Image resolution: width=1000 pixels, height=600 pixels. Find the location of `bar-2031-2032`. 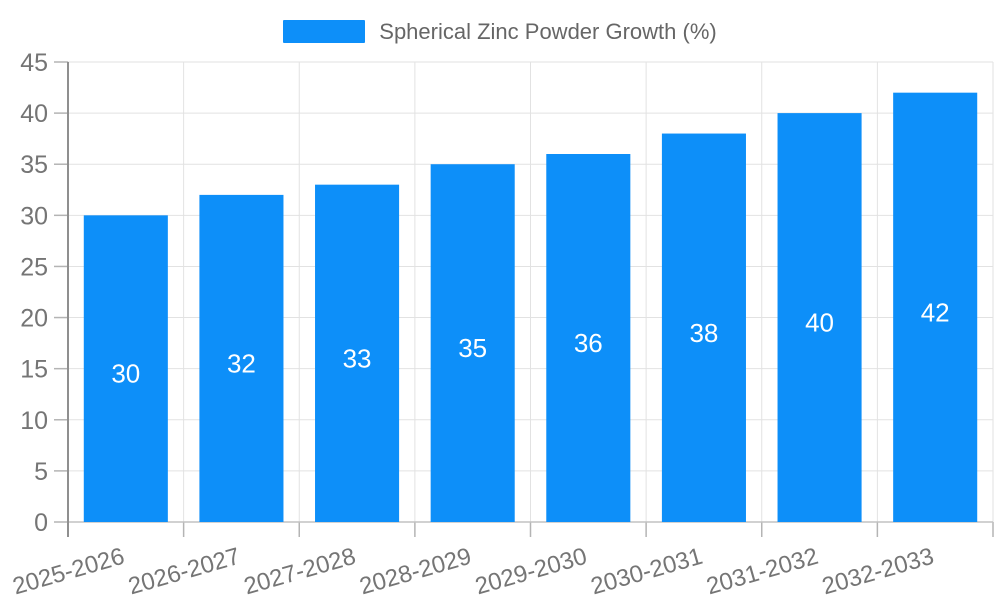

bar-2031-2032 is located at coordinates (819, 317).